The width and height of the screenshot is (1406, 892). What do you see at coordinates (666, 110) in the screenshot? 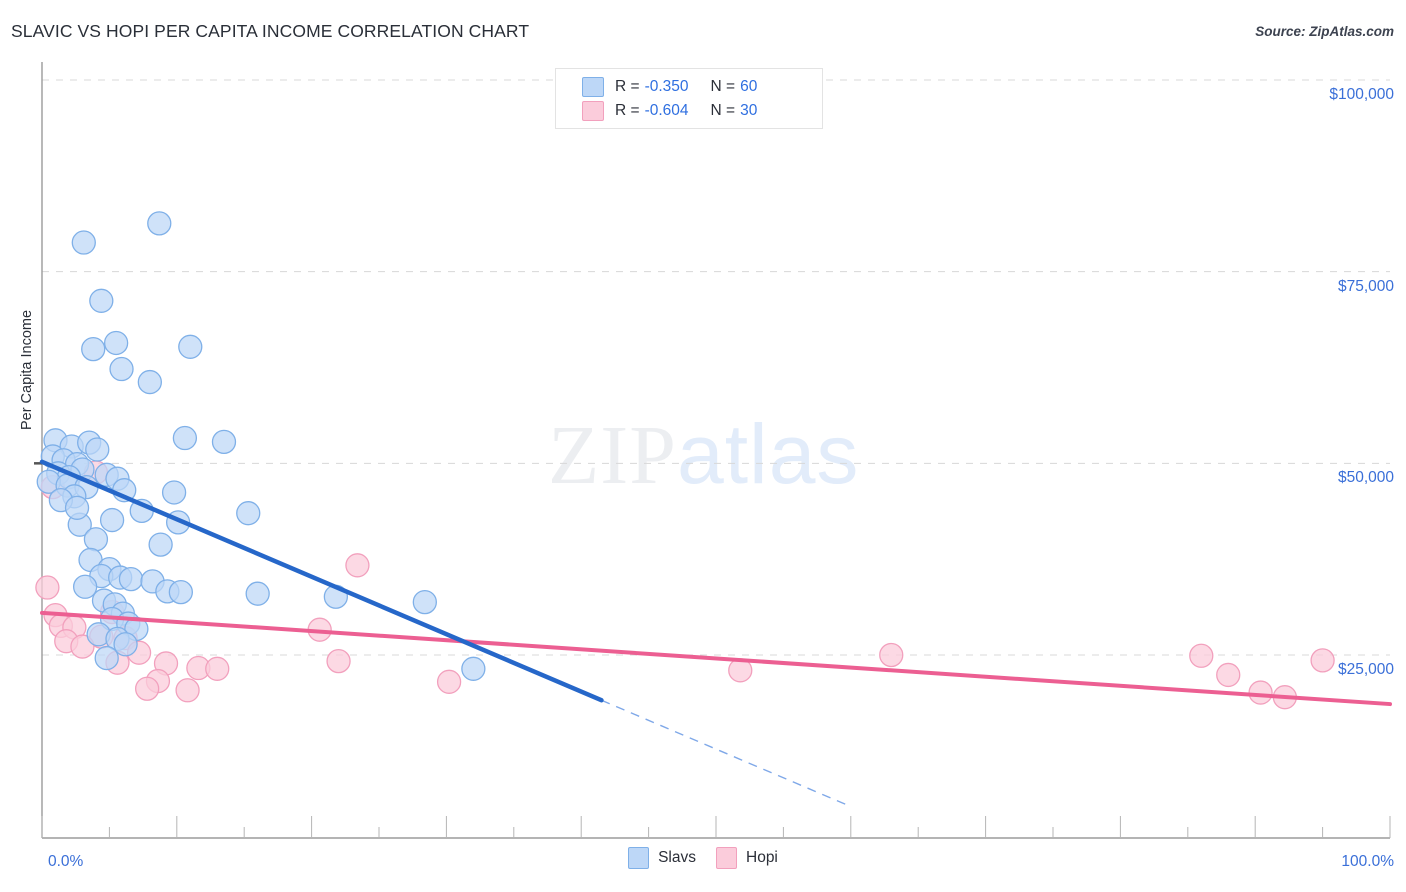
I see `legend-r-value-hopi: -0.604` at bounding box center [666, 110].